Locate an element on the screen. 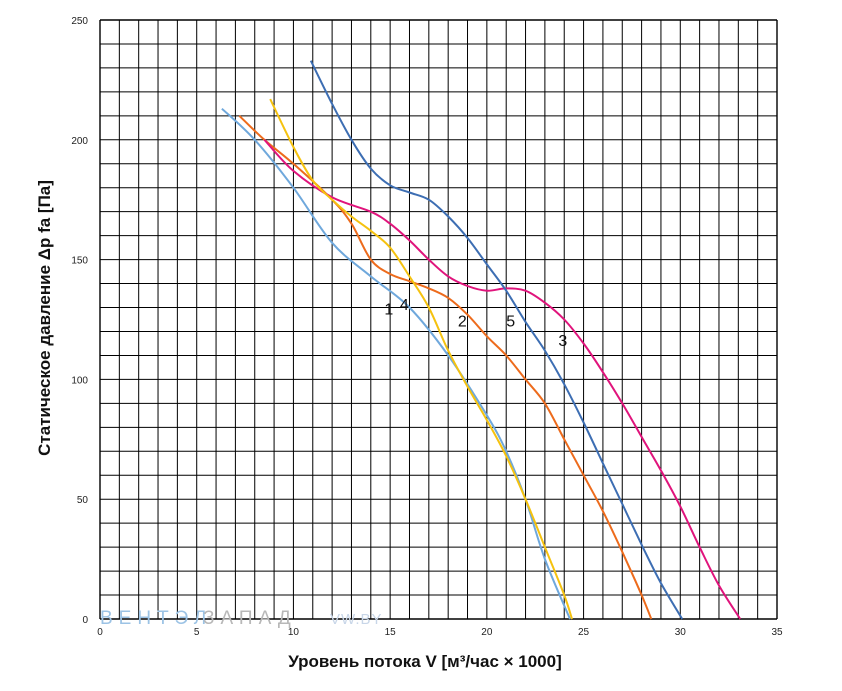 This screenshot has width=842, height=691. x-tick-label: 35 is located at coordinates (777, 632).